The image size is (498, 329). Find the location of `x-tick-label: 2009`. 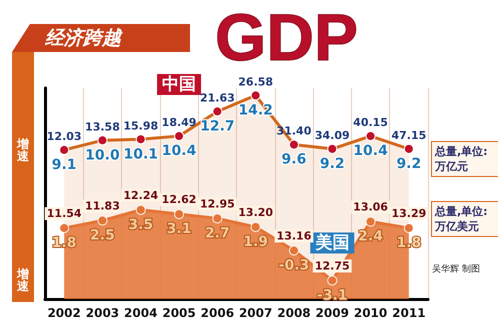

x-tick-label: 2009 is located at coordinates (332, 313).